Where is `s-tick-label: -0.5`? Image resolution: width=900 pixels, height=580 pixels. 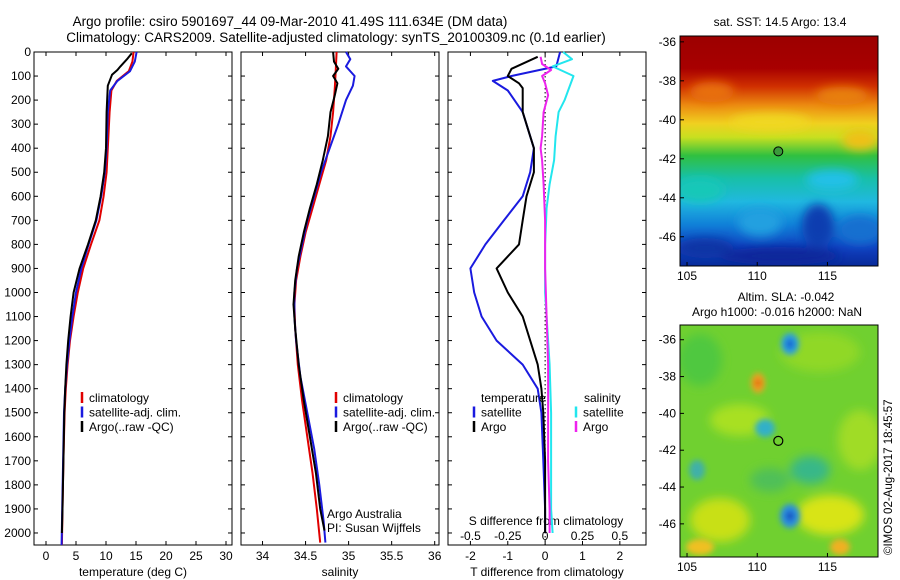
s-tick-label: -0.5 is located at coordinates (470, 536).